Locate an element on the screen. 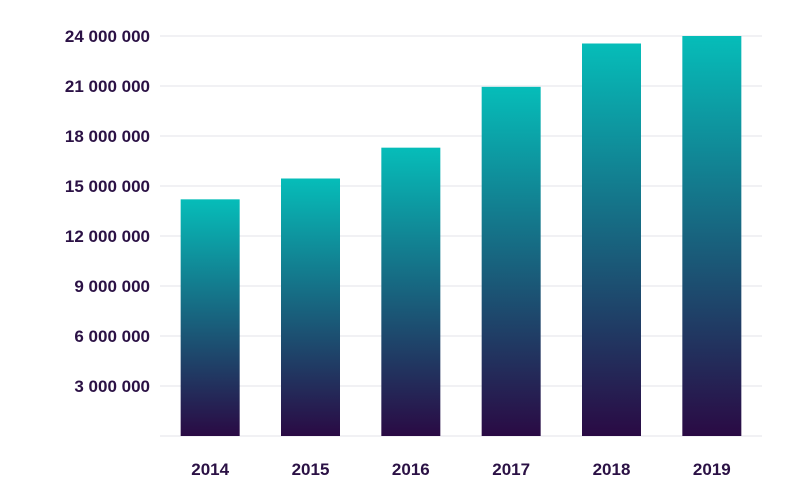  x-category-label: 2016 is located at coordinates (411, 469).